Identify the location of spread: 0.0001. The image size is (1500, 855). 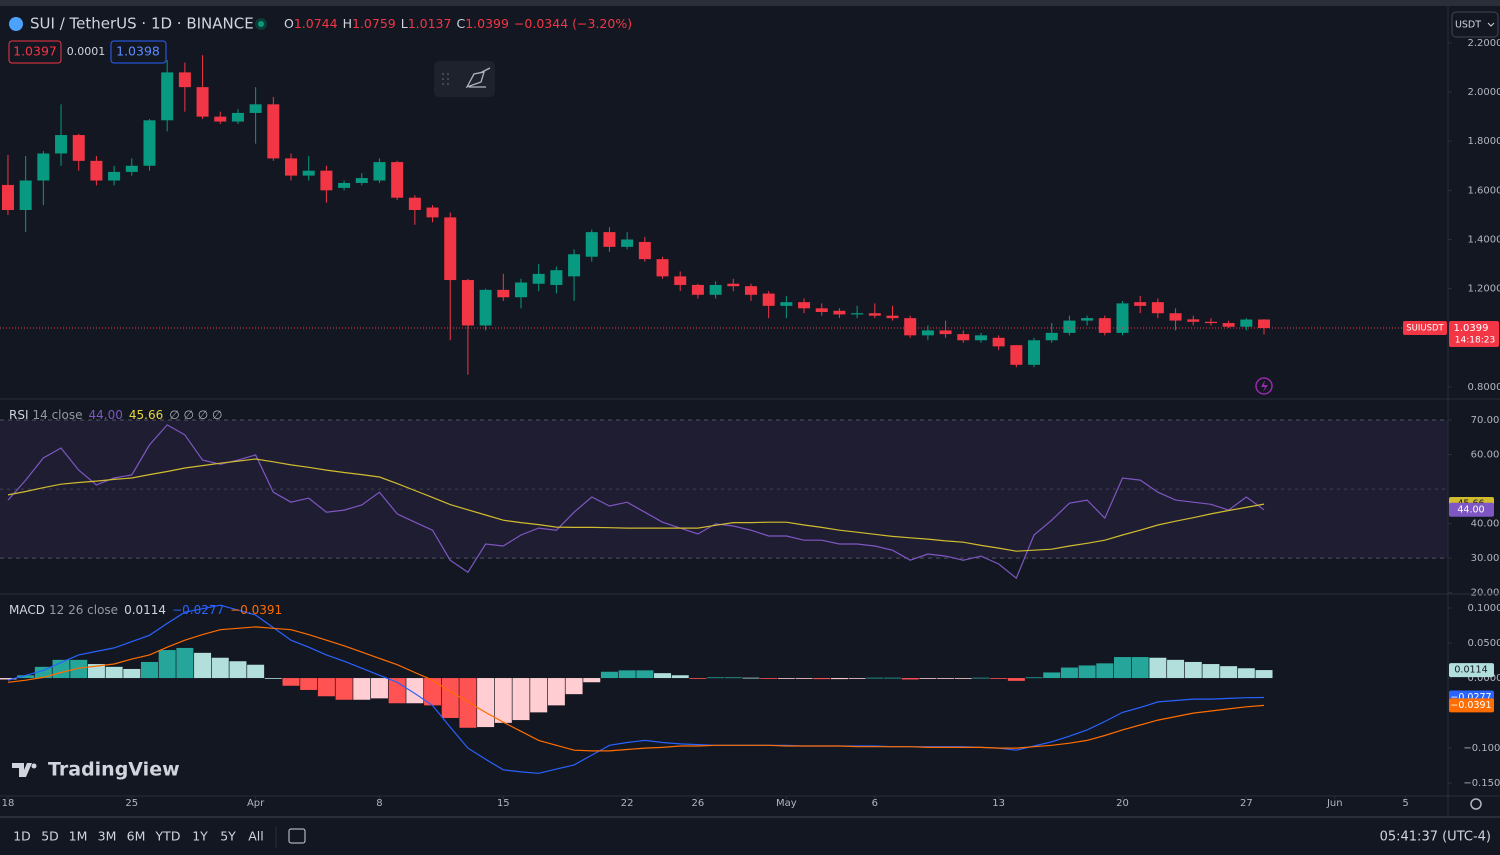
(86, 51).